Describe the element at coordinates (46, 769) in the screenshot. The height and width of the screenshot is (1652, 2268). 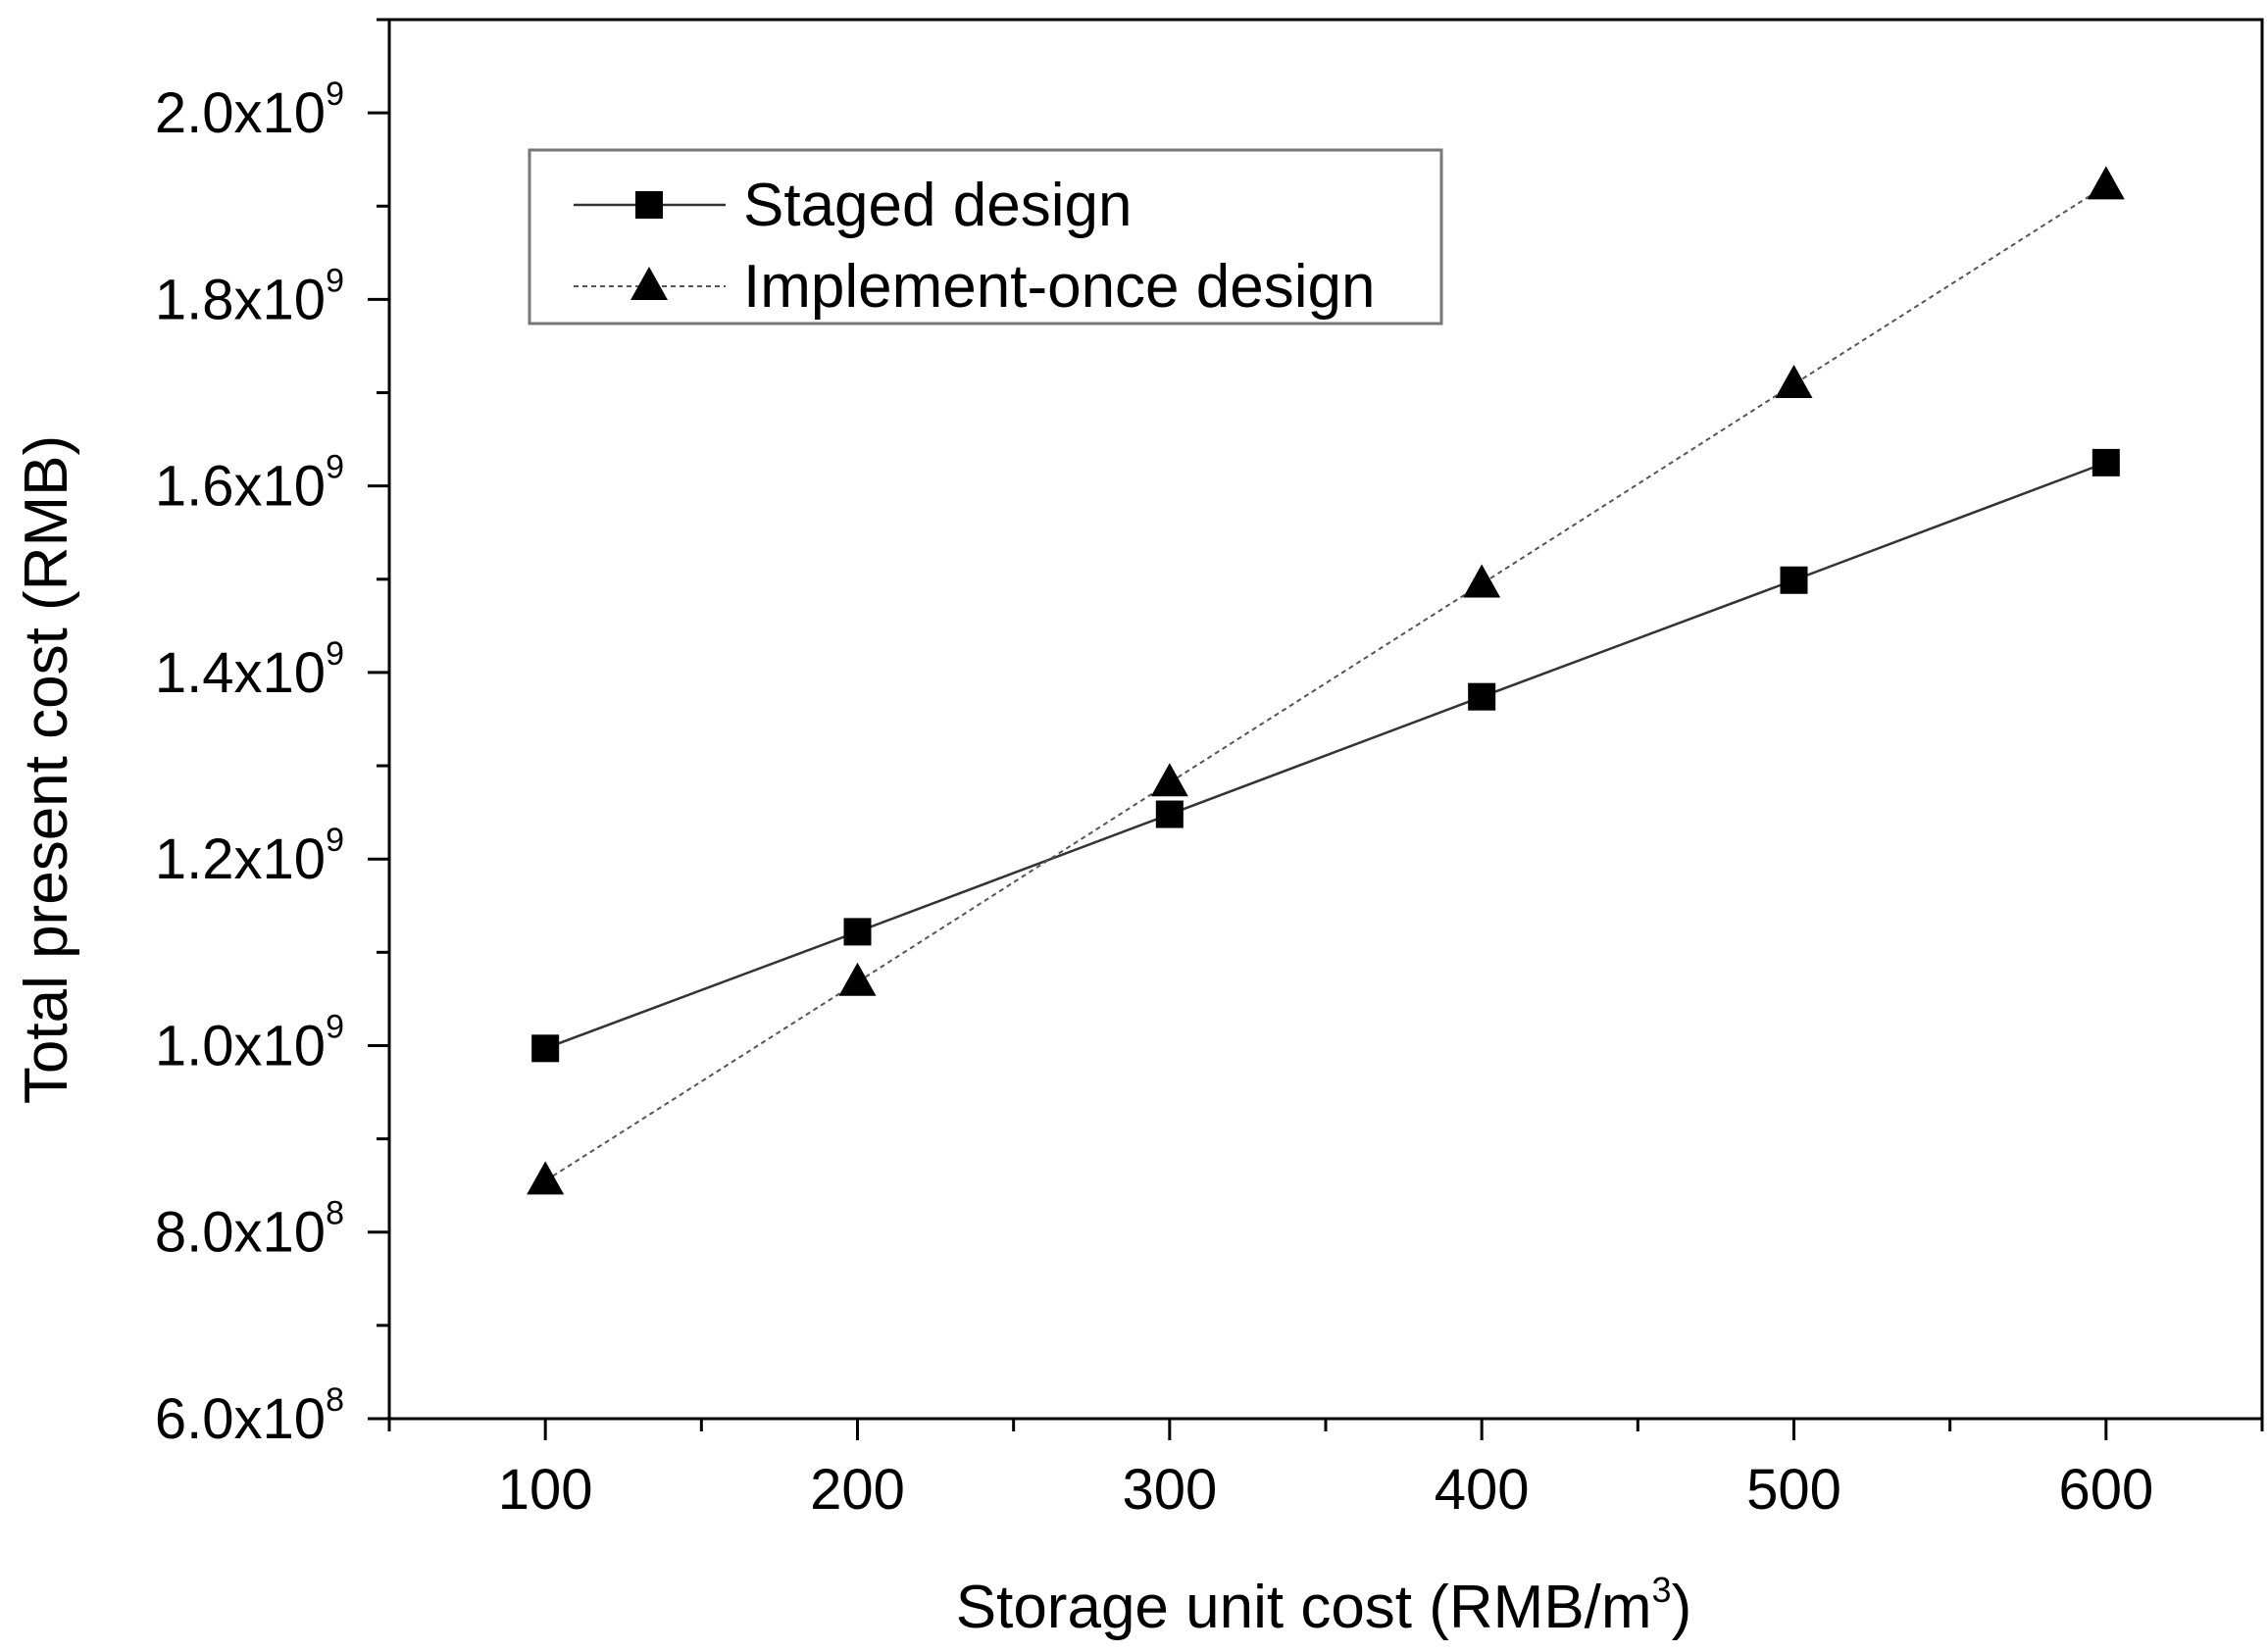
I see `y-axis-title: Total present cost (RMB)` at that location.